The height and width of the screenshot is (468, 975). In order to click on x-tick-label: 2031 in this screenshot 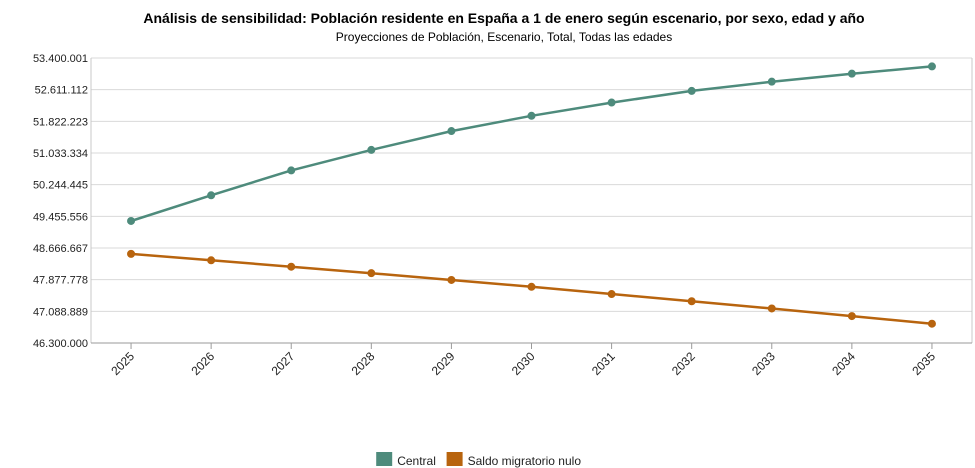, I will do `click(603, 363)`.